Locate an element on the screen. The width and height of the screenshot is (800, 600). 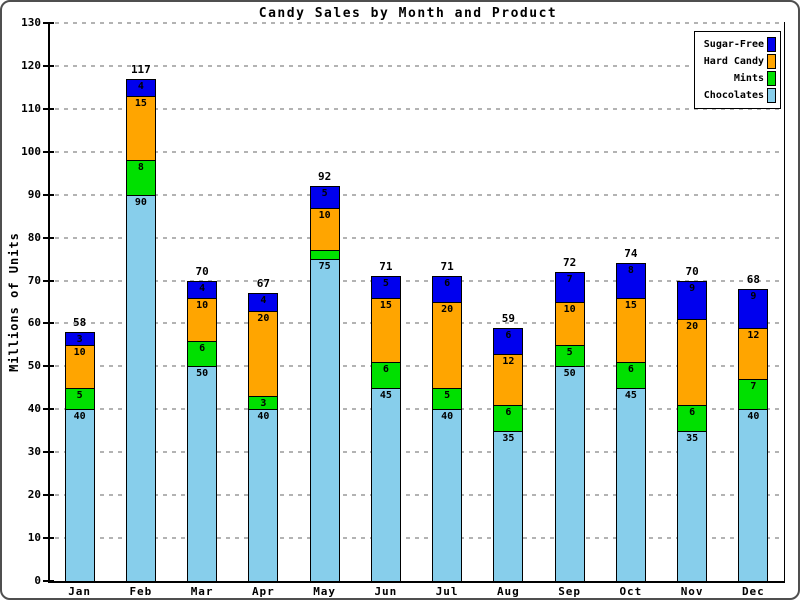
bar-total-label: 92 is located at coordinates (325, 177).